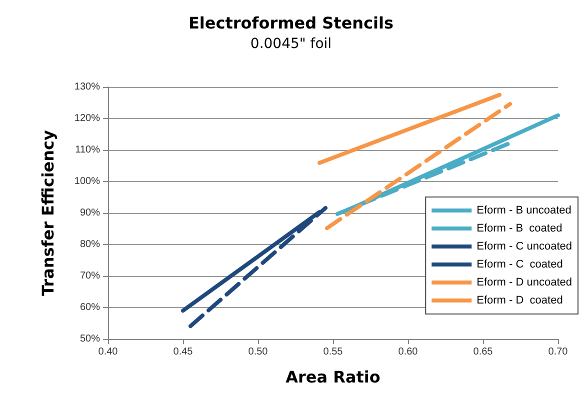 The height and width of the screenshot is (419, 582). Describe the element at coordinates (519, 228) in the screenshot. I see `legend-label: Eform - B coated` at that location.